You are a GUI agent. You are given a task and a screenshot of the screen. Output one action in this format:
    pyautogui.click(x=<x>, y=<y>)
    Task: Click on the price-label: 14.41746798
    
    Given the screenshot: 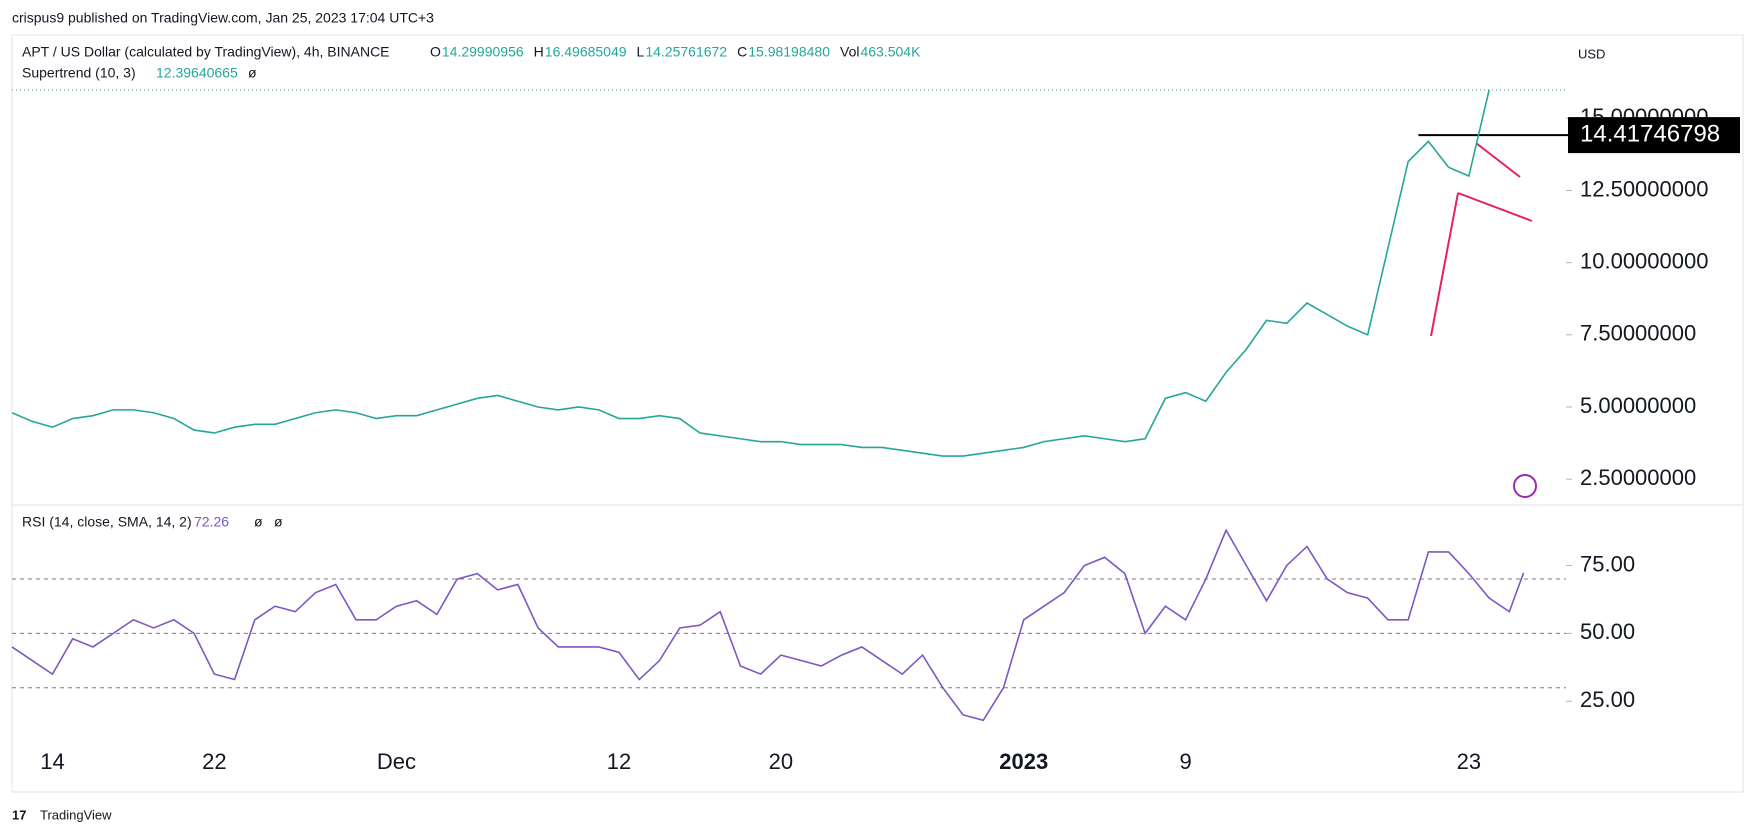 What is the action you would take?
    pyautogui.click(x=1650, y=133)
    